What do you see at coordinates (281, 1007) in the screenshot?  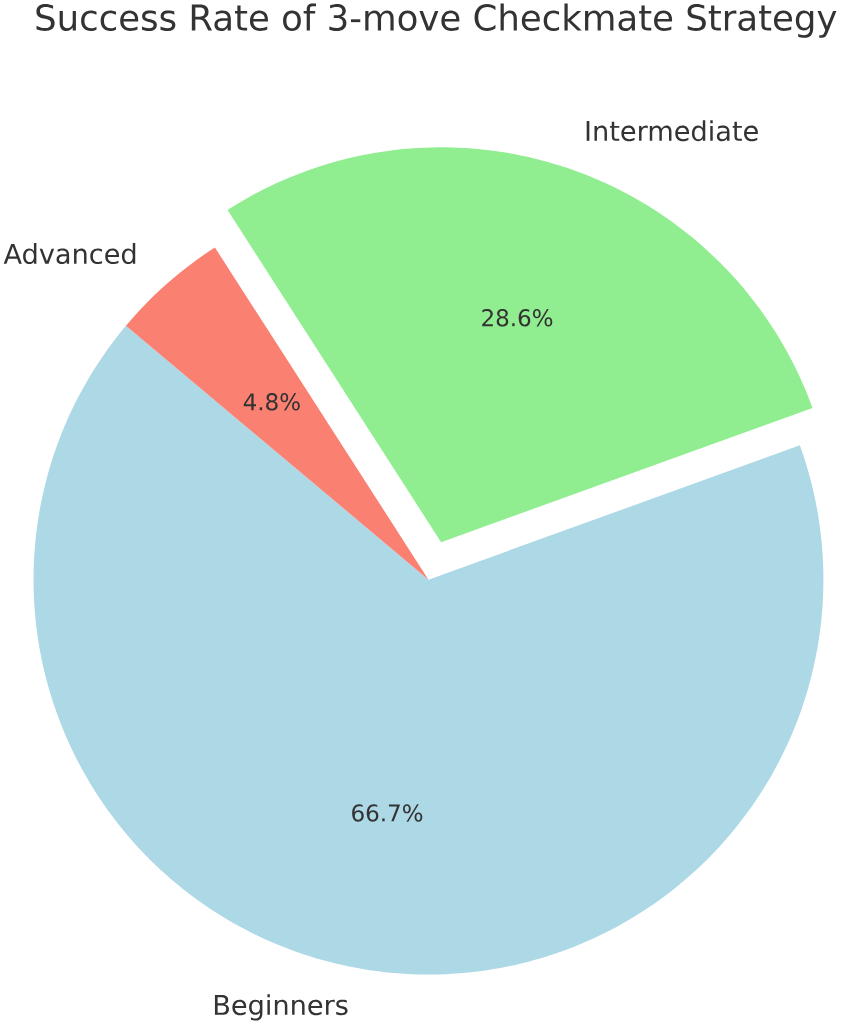 I see `slice-label: Beginners` at bounding box center [281, 1007].